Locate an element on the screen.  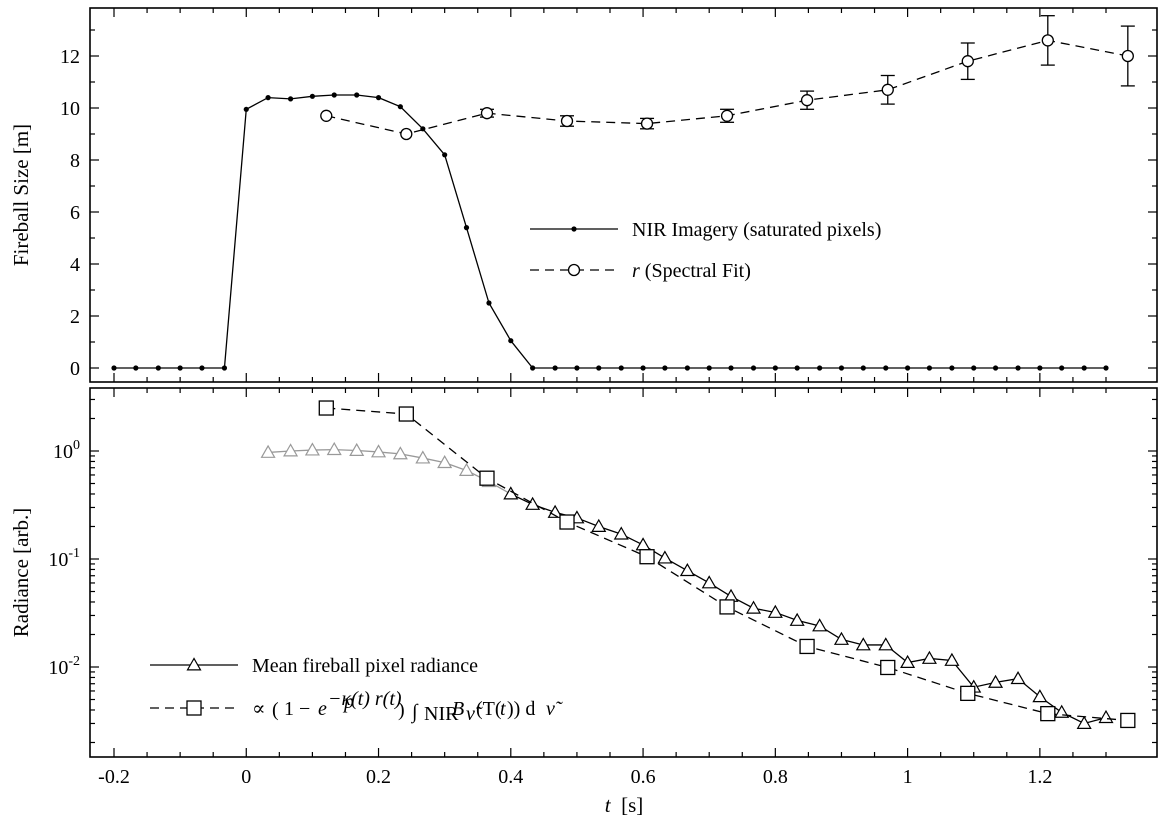
top-y-tick-label: 4 is located at coordinates (75, 265).